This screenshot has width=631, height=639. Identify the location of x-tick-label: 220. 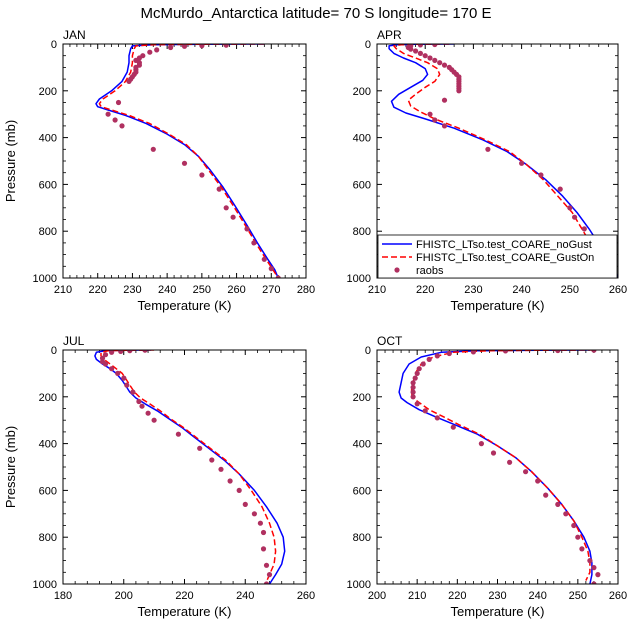
(98, 290).